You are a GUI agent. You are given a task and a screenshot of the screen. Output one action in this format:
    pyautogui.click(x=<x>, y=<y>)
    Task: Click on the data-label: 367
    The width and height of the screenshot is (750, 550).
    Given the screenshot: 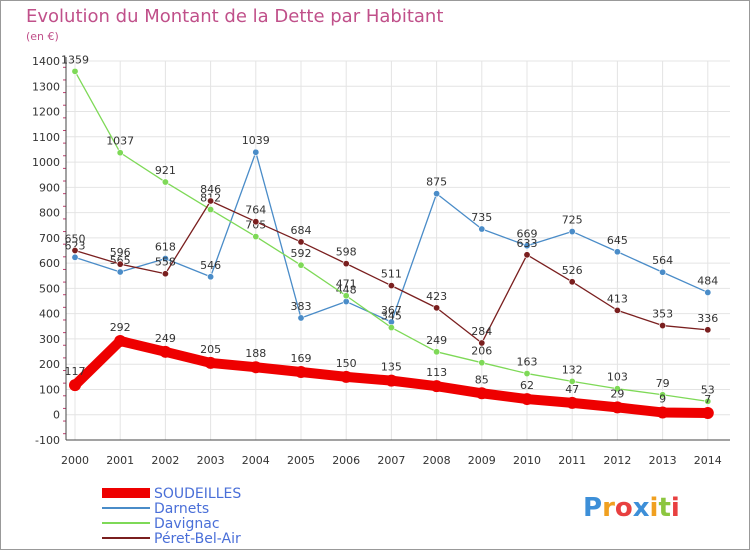 What is the action you would take?
    pyautogui.click(x=391, y=310)
    